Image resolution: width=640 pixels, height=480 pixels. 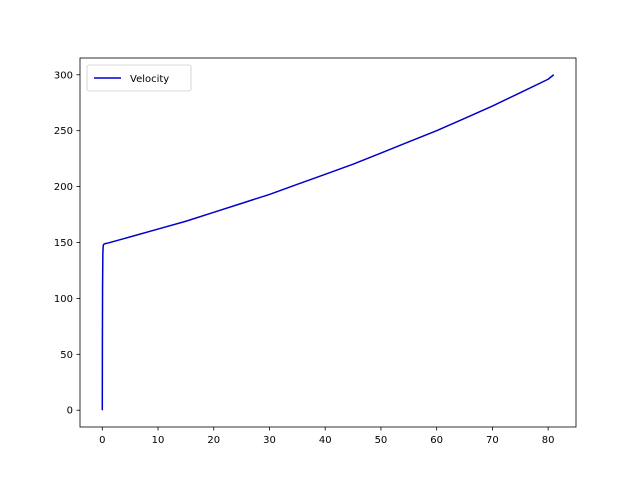 What do you see at coordinates (63, 75) in the screenshot?
I see `y-tick-label: 300` at bounding box center [63, 75].